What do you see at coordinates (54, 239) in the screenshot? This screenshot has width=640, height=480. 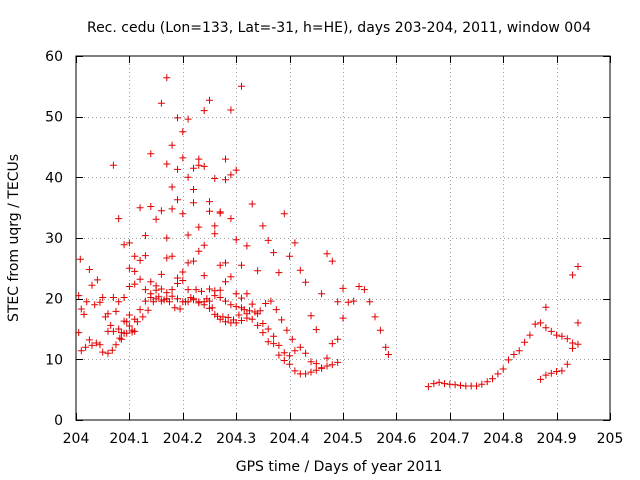 I see `y-tick-label: 30` at bounding box center [54, 239].